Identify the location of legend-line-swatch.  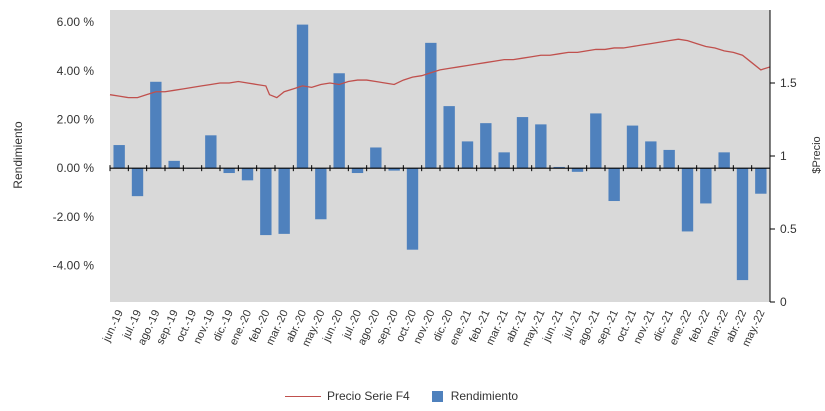
(303, 396).